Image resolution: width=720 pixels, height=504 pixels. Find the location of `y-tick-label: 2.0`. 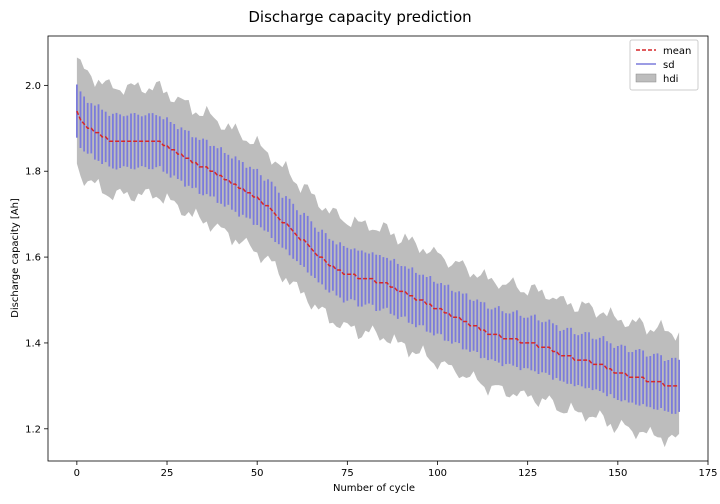

y-tick-label: 2.0 is located at coordinates (33, 86).